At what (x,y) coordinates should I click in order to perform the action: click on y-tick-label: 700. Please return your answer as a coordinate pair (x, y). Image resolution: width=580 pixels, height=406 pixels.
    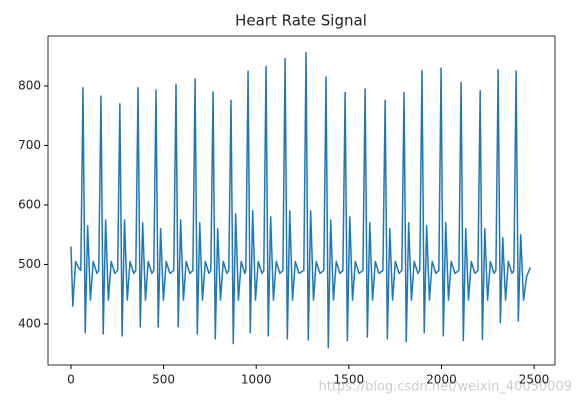
    Looking at the image, I should click on (29, 145).